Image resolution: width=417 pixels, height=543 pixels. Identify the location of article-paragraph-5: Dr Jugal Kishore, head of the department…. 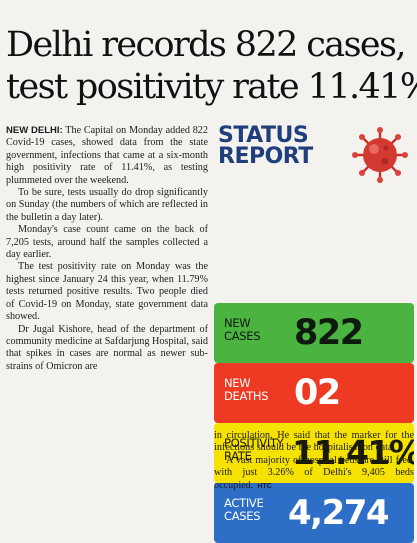
(107, 347).